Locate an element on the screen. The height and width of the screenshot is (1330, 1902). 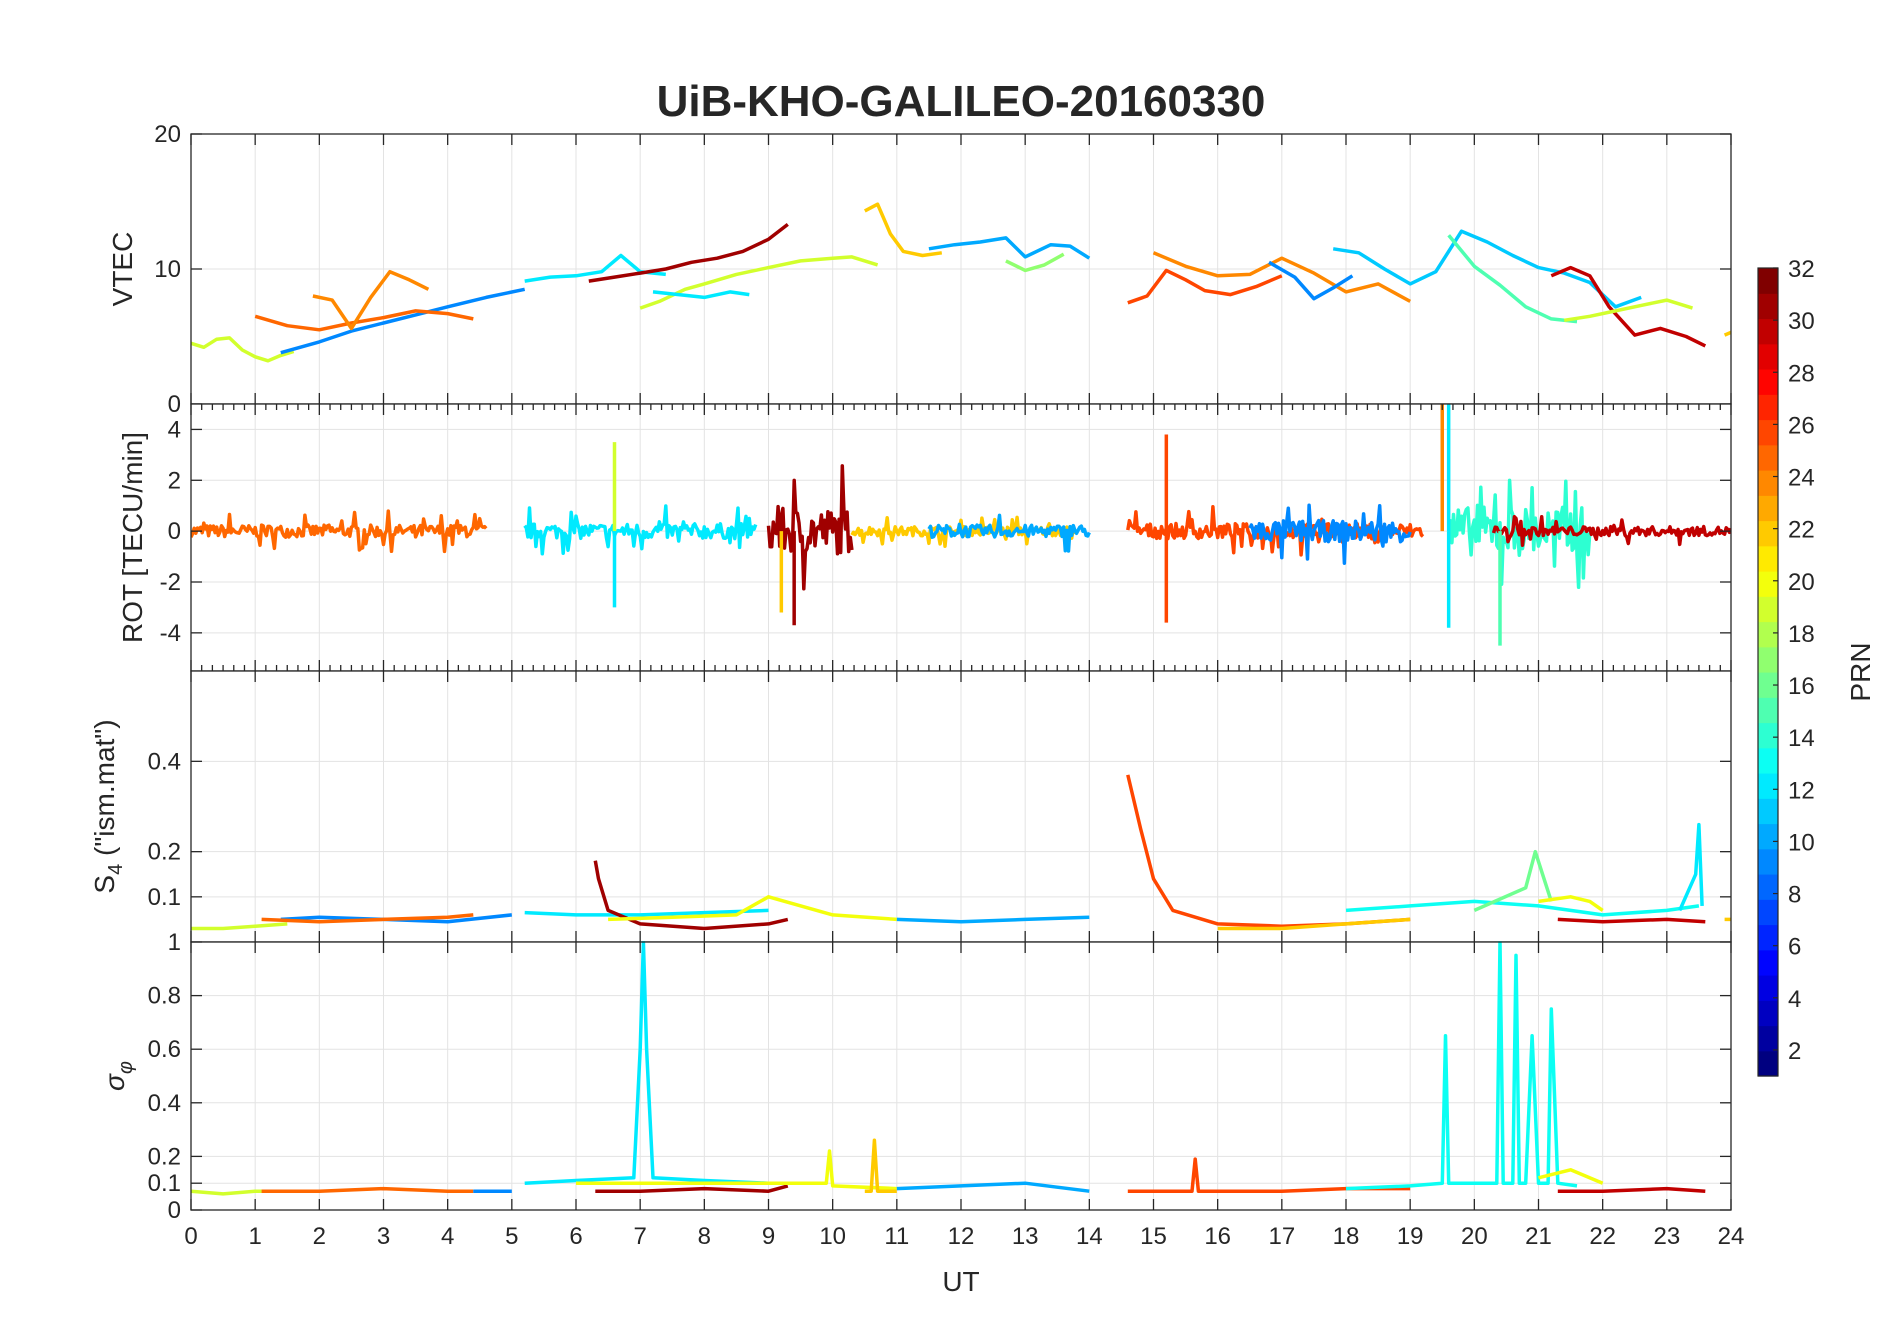
x-tick-label: 9 is located at coordinates (768, 1236).